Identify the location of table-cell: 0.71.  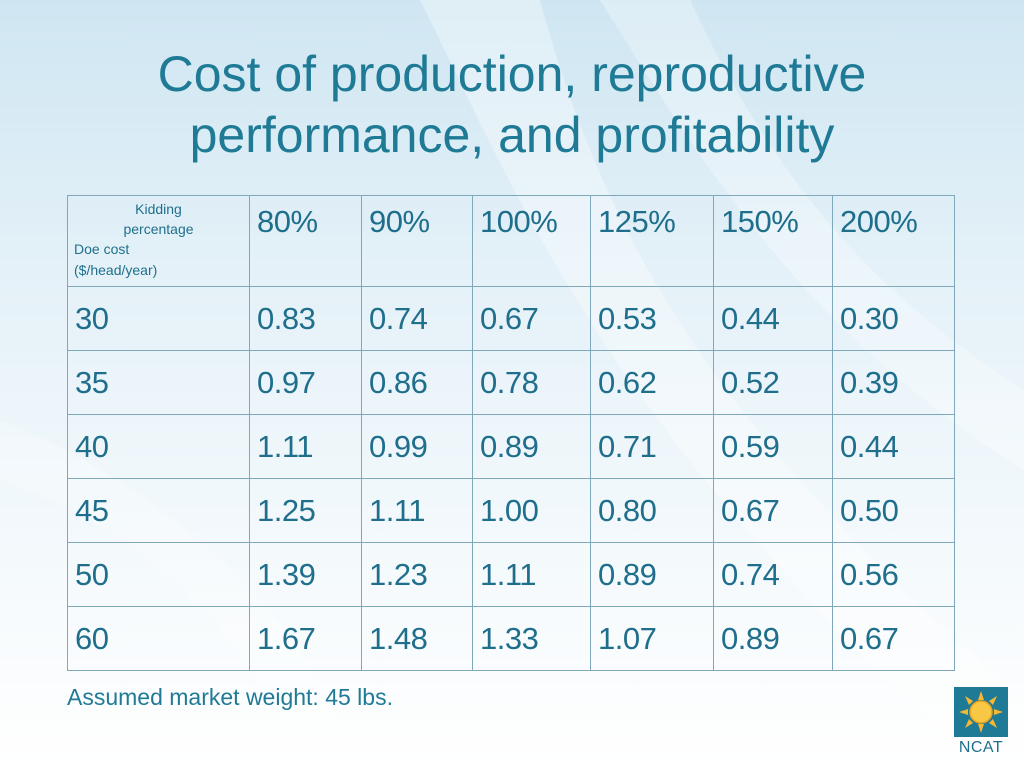
(652, 446).